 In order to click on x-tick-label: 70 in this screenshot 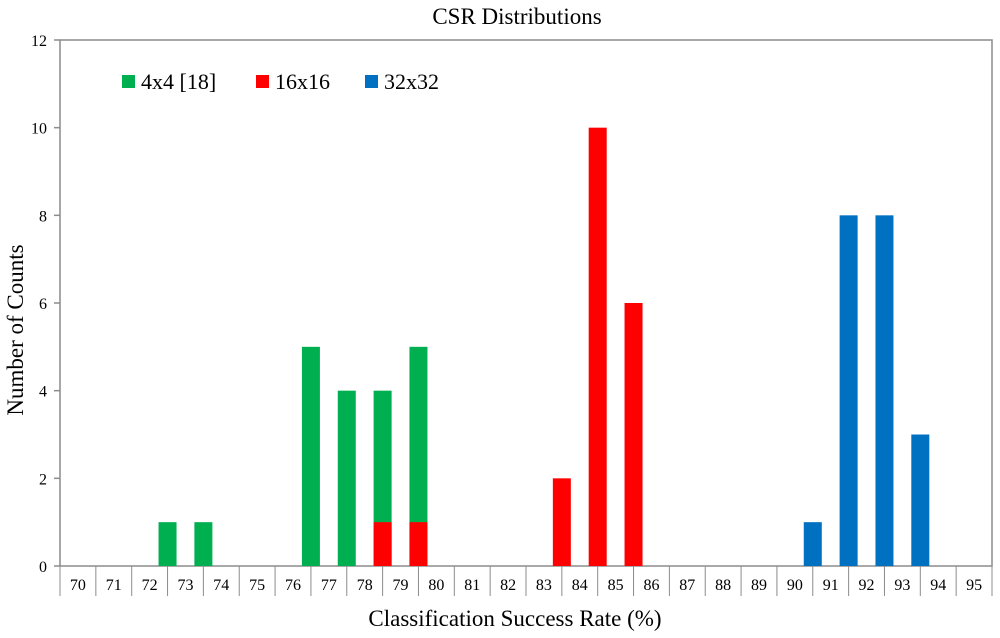, I will do `click(78, 585)`.